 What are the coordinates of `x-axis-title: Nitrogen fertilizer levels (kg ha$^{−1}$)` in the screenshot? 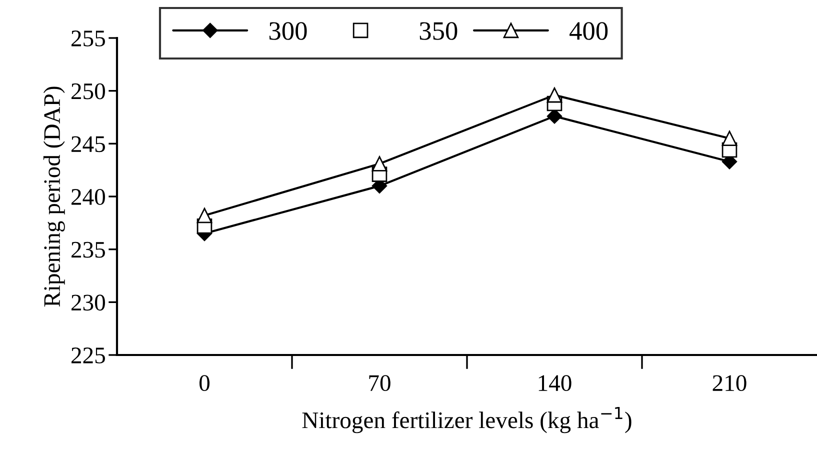 It's located at (467, 420).